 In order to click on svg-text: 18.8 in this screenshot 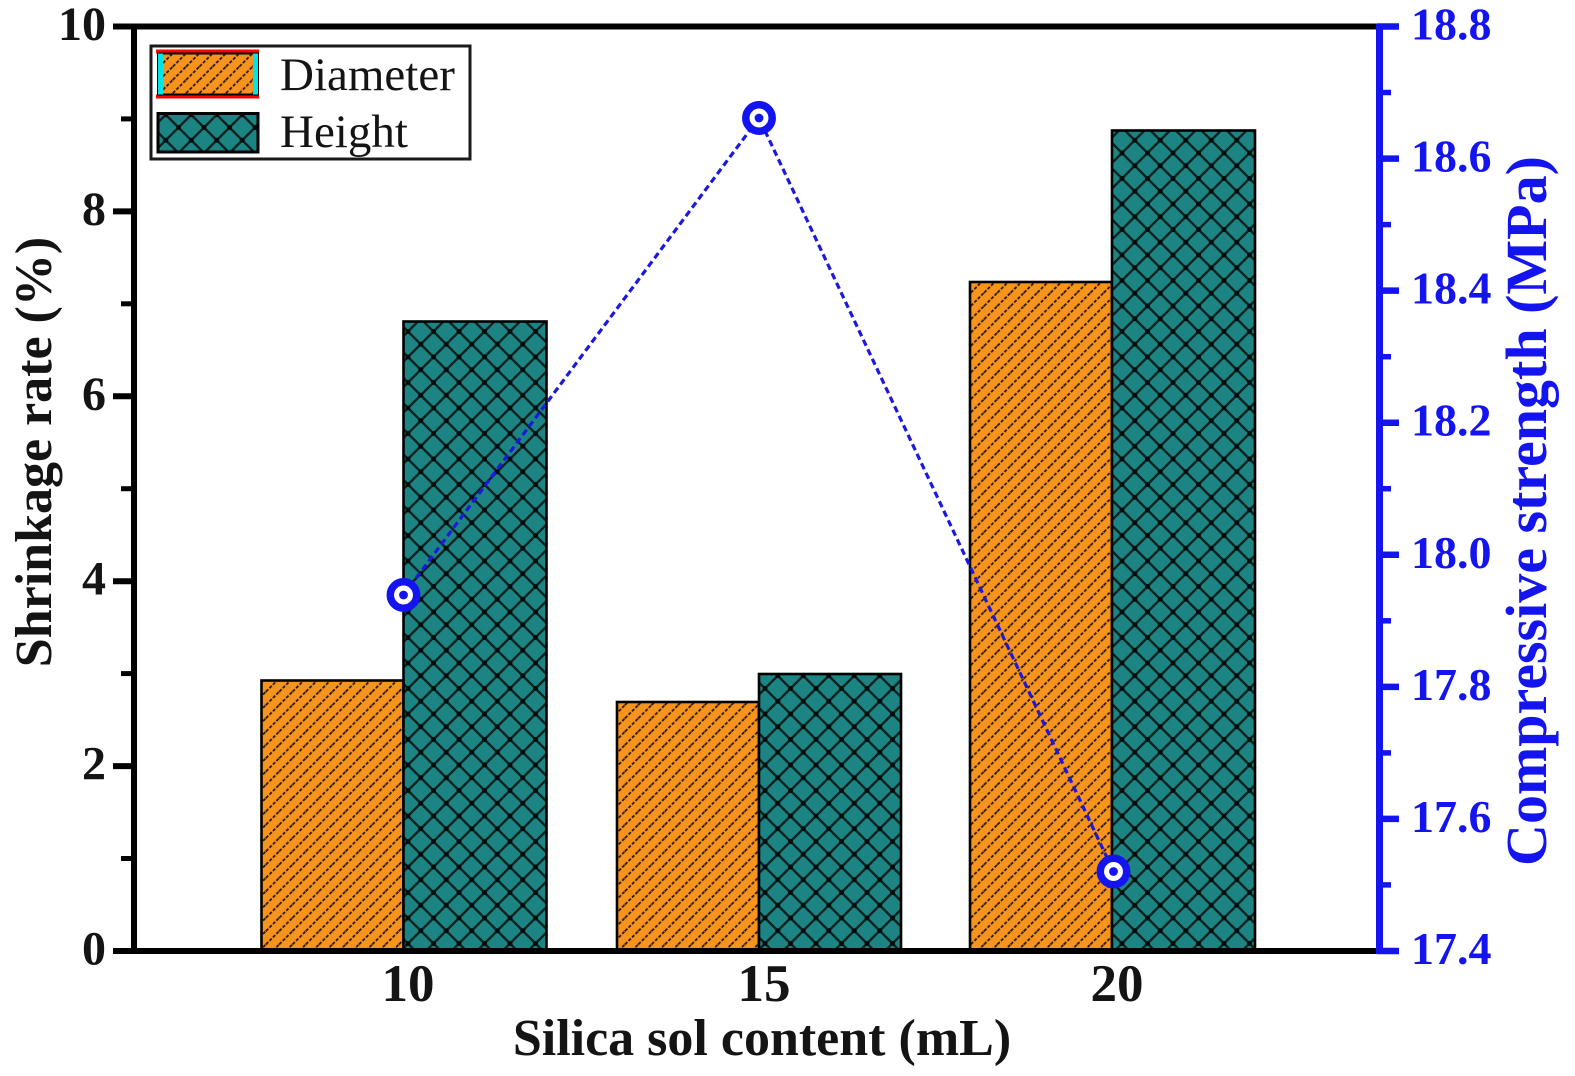, I will do `click(1451, 25)`.